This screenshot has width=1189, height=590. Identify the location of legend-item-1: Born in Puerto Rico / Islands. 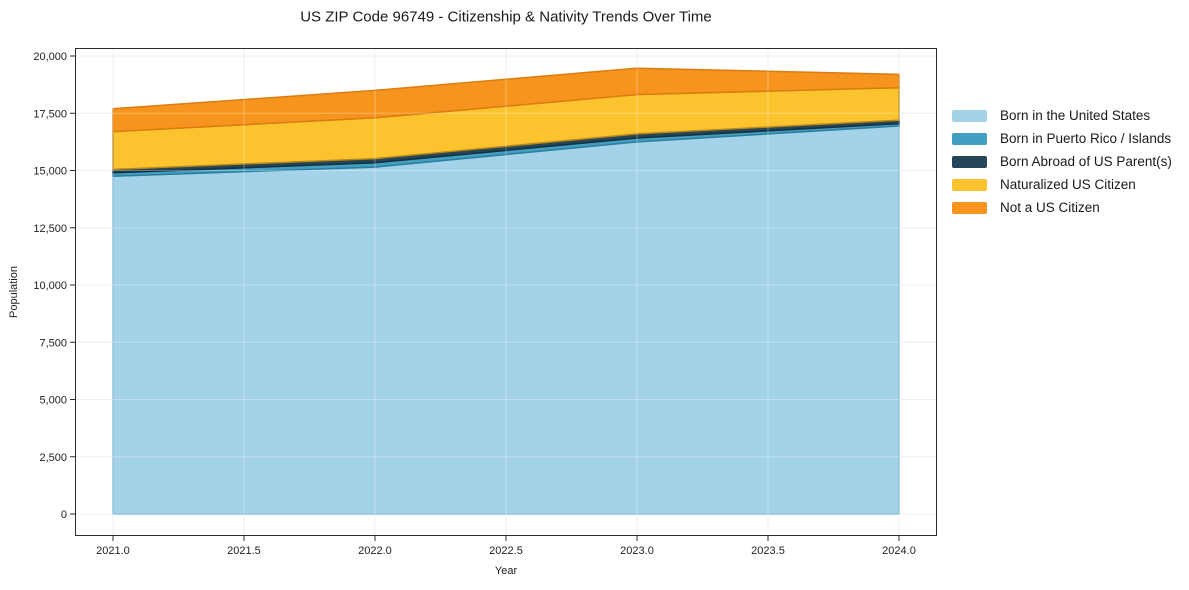
(1062, 138).